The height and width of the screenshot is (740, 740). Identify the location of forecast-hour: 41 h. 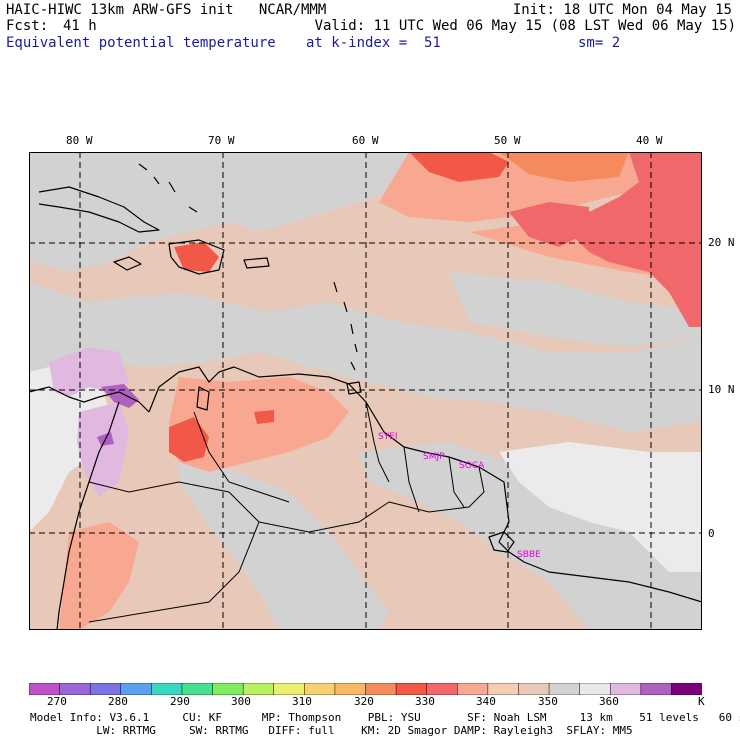
(80, 26).